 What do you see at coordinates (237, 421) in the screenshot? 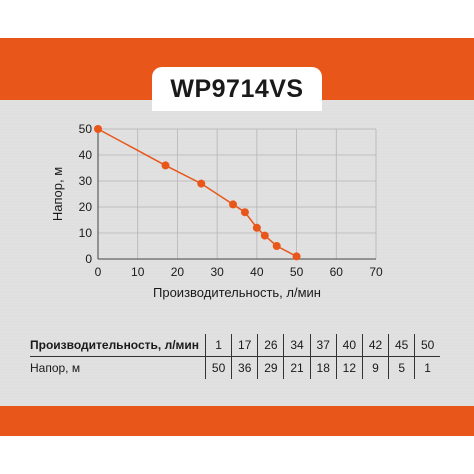
I see `bottom-orange-band` at bounding box center [237, 421].